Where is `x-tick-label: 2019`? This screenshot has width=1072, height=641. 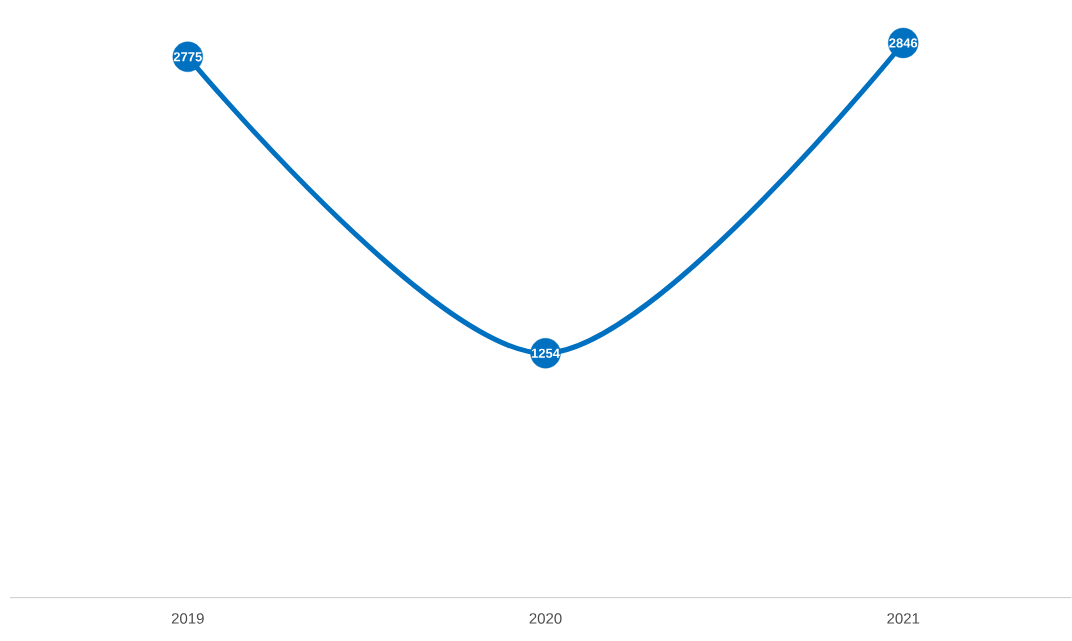 x-tick-label: 2019 is located at coordinates (187, 618).